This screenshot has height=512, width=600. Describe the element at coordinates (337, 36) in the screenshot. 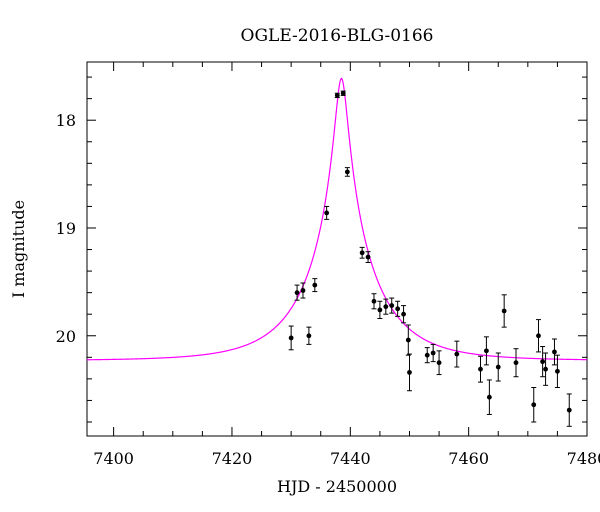

I see `chart-title: OGLE-2016-BLG-0166` at that location.